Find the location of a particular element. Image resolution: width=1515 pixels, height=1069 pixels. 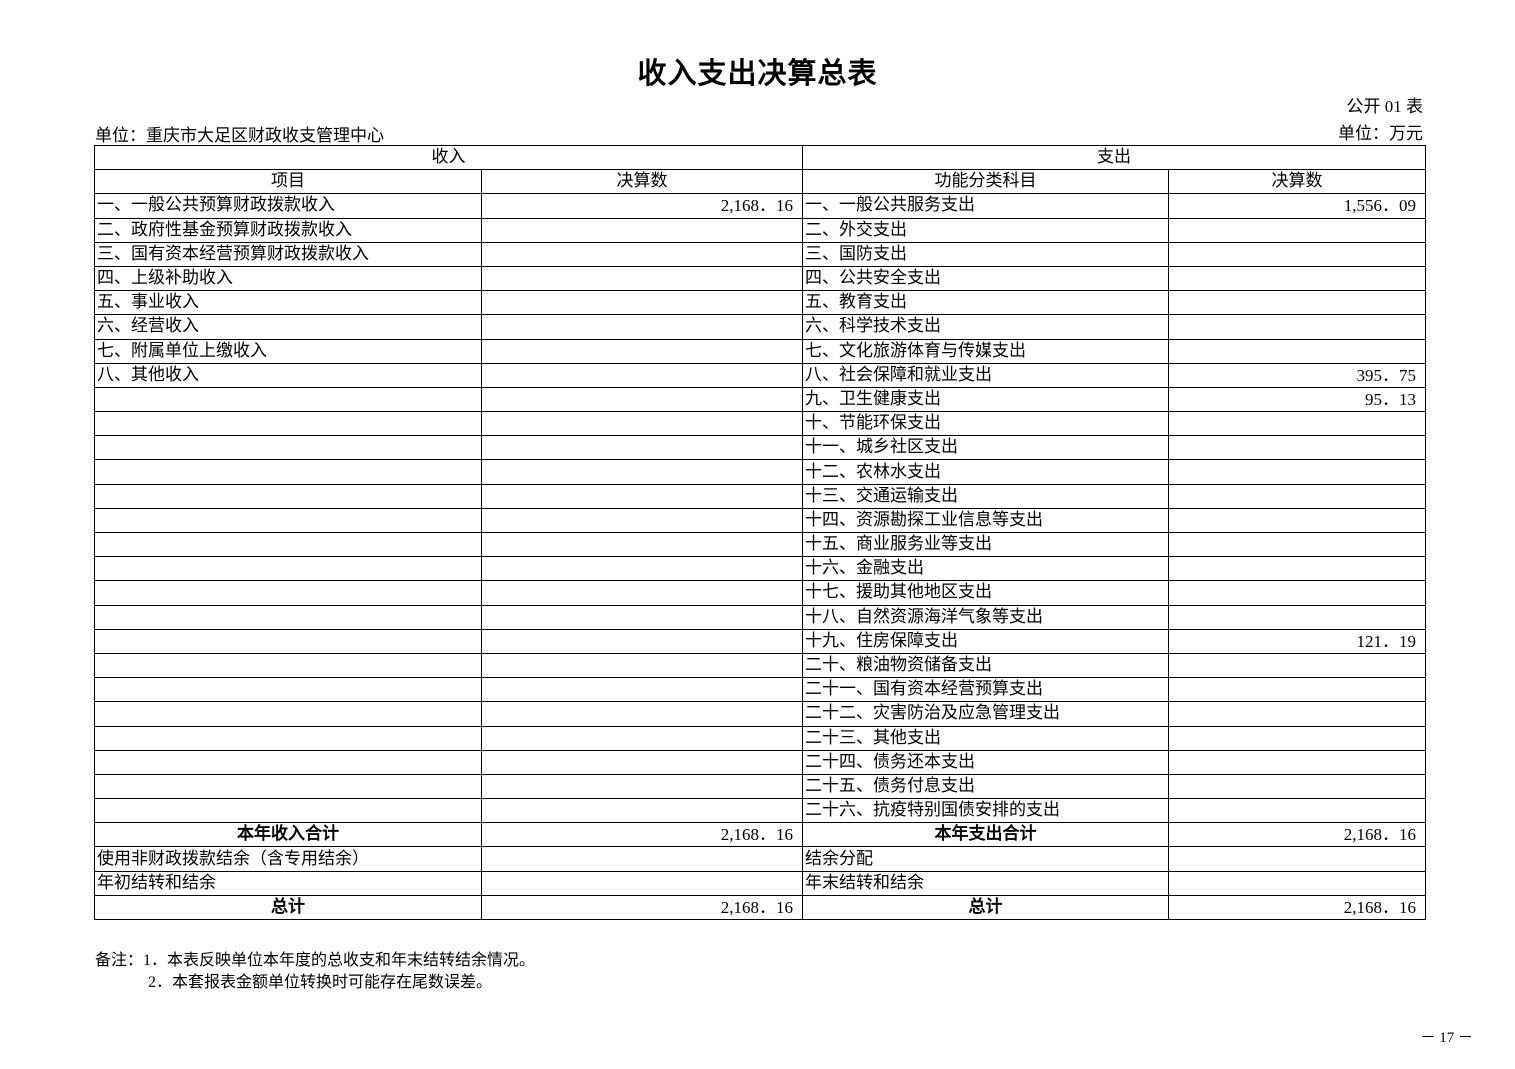

table-row: 十四、资源勘探工业信息等支出 is located at coordinates (760, 520).